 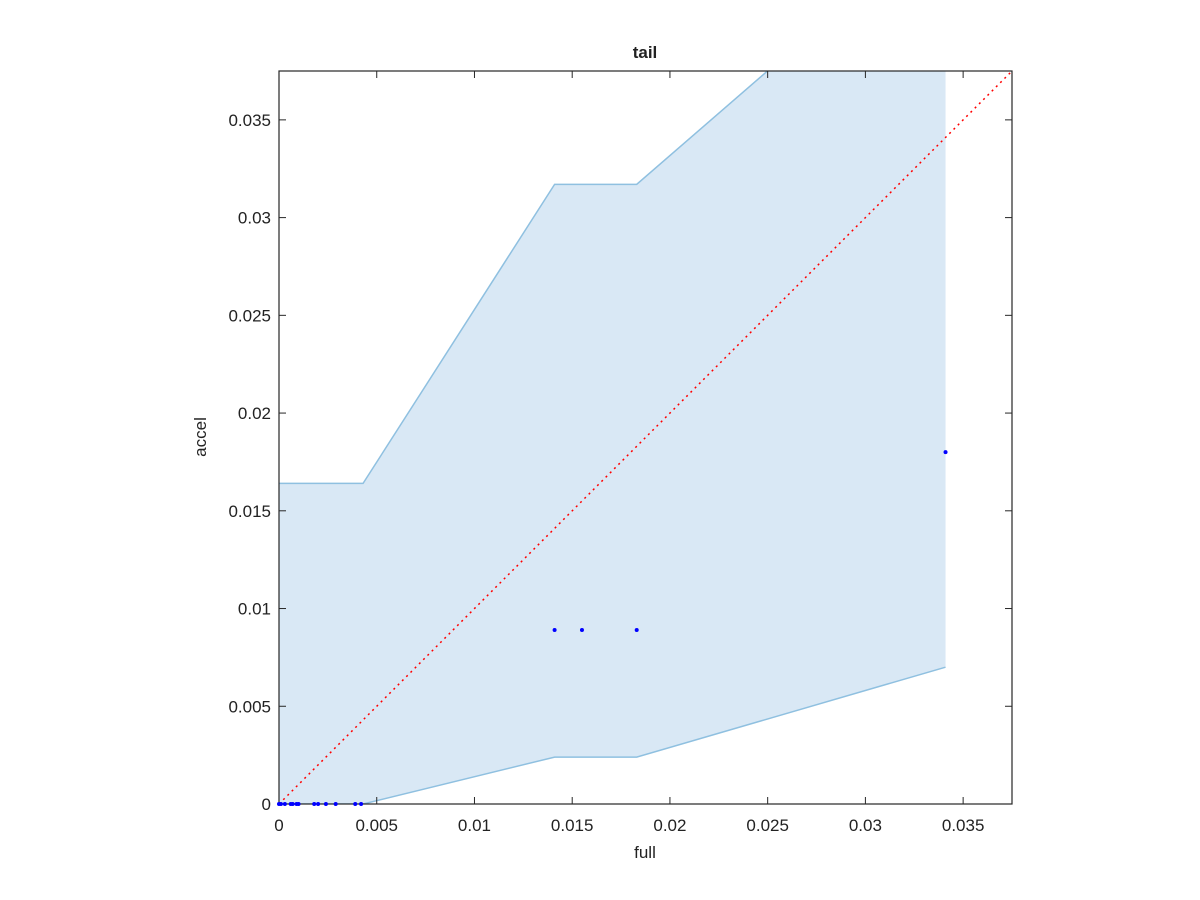 What do you see at coordinates (612, 735) in the screenshot?
I see `band-lower-edge` at bounding box center [612, 735].